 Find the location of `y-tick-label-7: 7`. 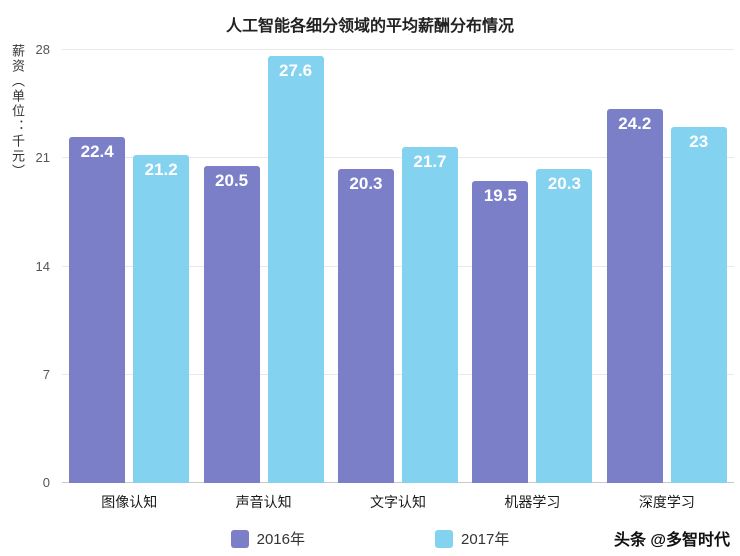

y-tick-label-7: 7 is located at coordinates (46, 374).